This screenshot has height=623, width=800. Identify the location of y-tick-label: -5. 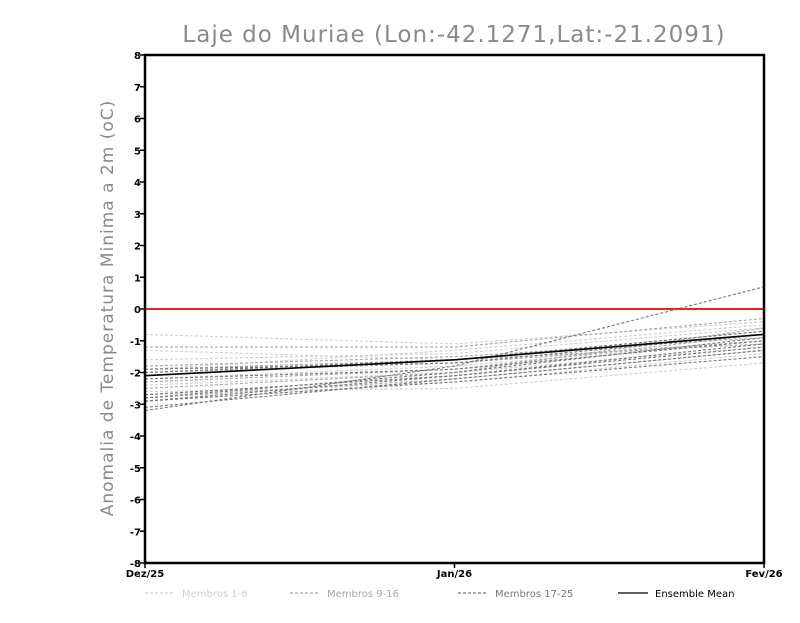
(135, 469).